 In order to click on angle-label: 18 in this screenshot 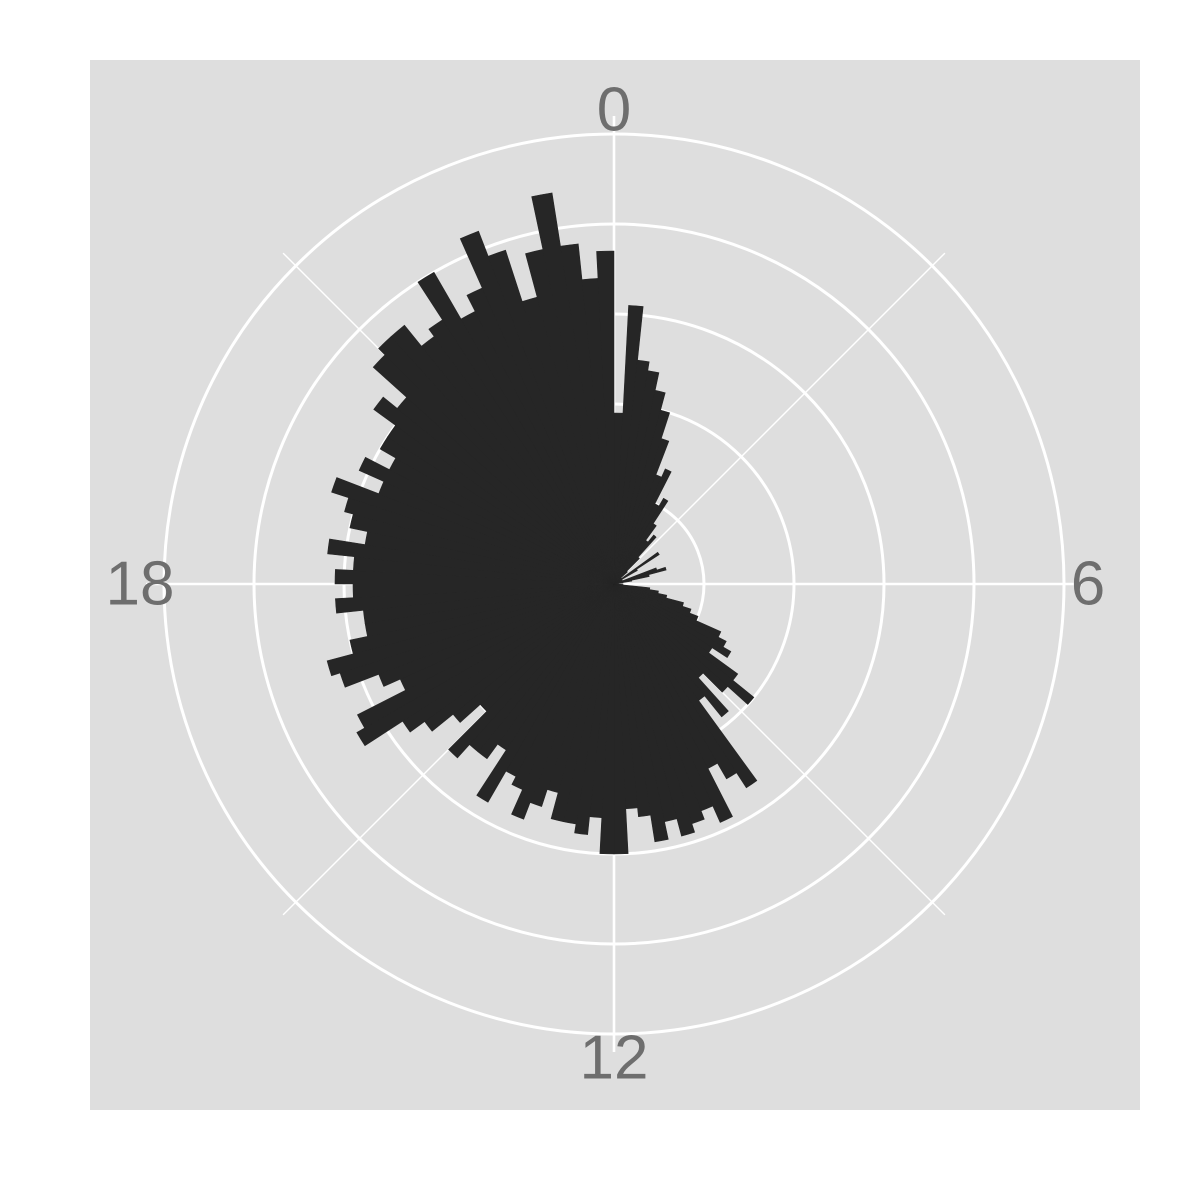, I will do `click(140, 584)`.